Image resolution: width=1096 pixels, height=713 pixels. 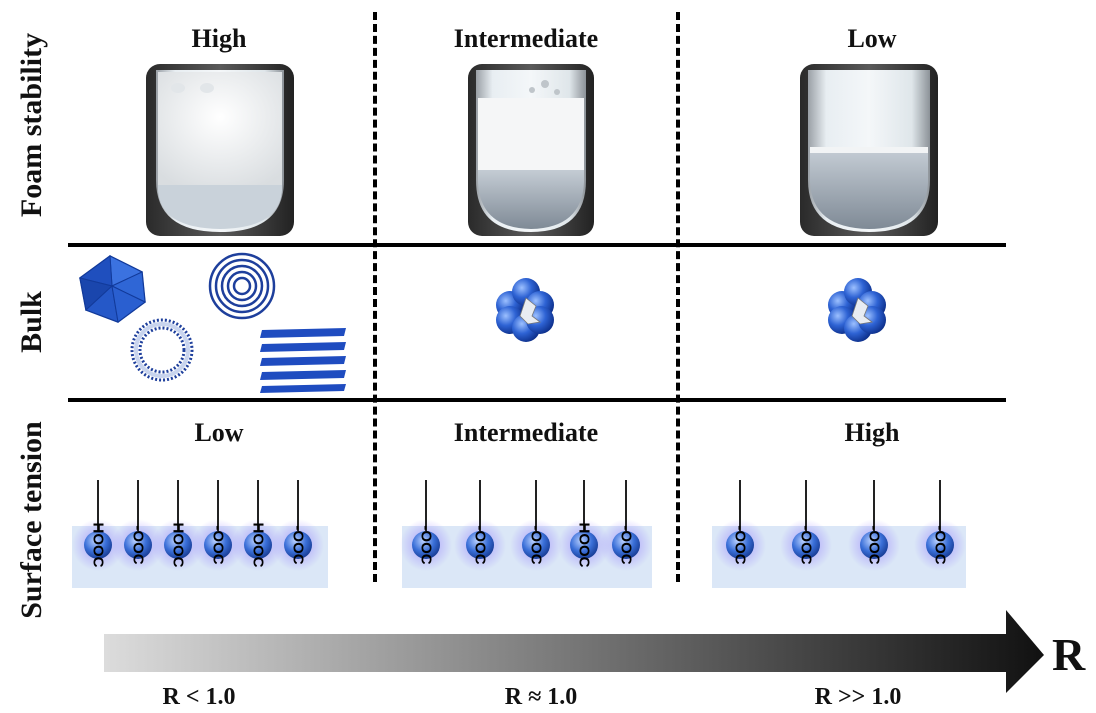 What do you see at coordinates (872, 38) in the screenshot?
I see `foam-level-low: Low` at bounding box center [872, 38].